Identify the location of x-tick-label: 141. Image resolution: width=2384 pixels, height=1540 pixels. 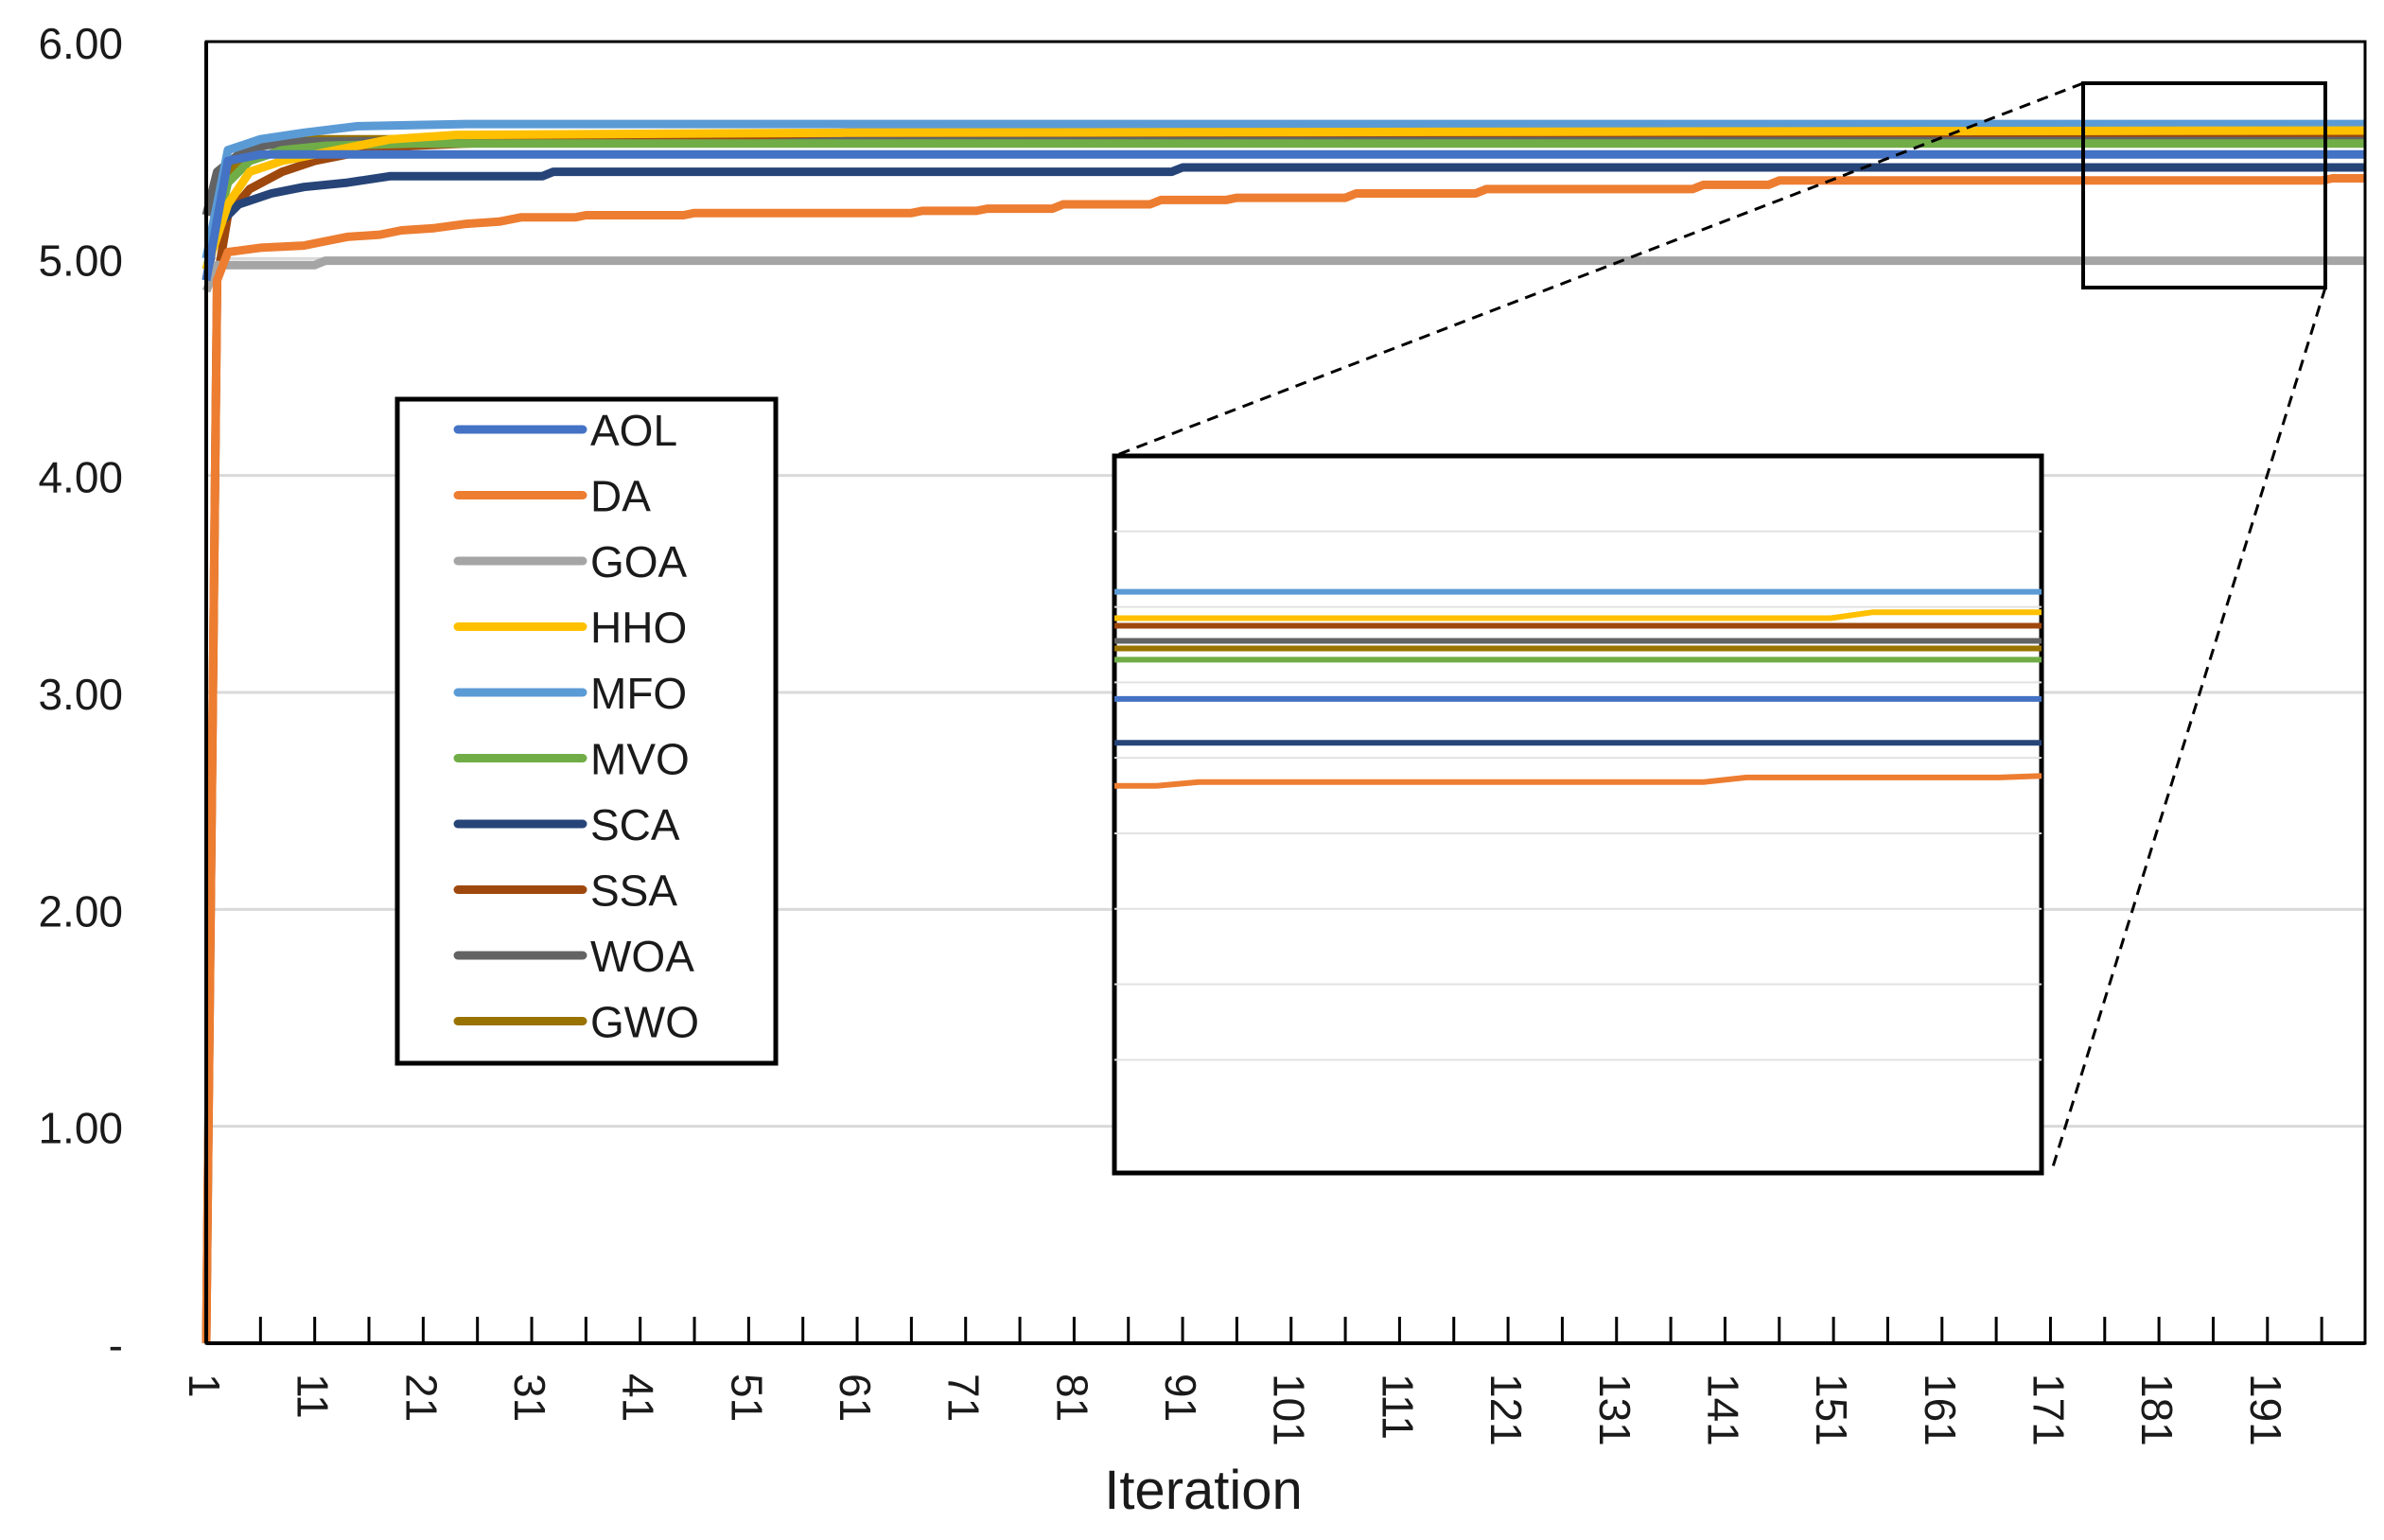
(1722, 1410).